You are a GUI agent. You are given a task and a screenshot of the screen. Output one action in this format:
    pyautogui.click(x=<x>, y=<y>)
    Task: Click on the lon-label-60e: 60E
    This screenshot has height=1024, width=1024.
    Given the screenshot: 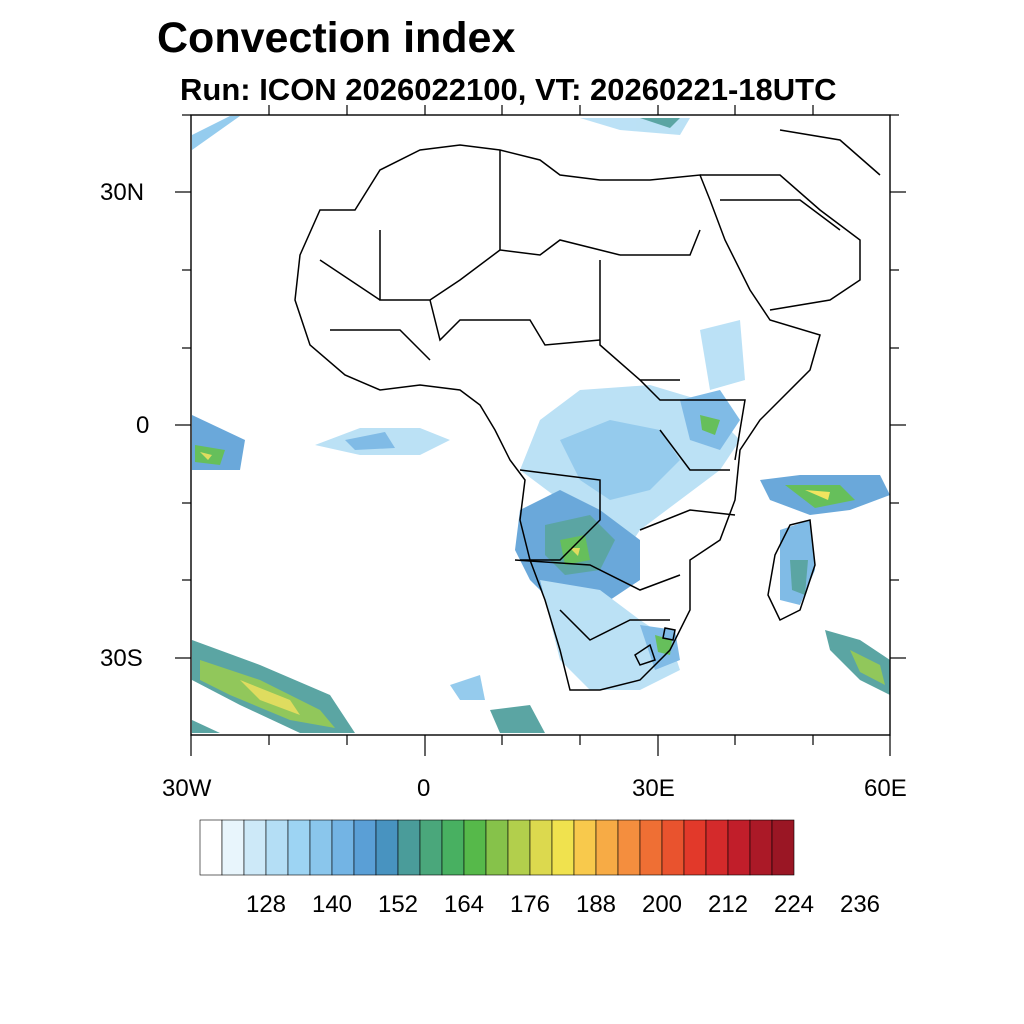 What is the action you would take?
    pyautogui.click(x=885, y=788)
    